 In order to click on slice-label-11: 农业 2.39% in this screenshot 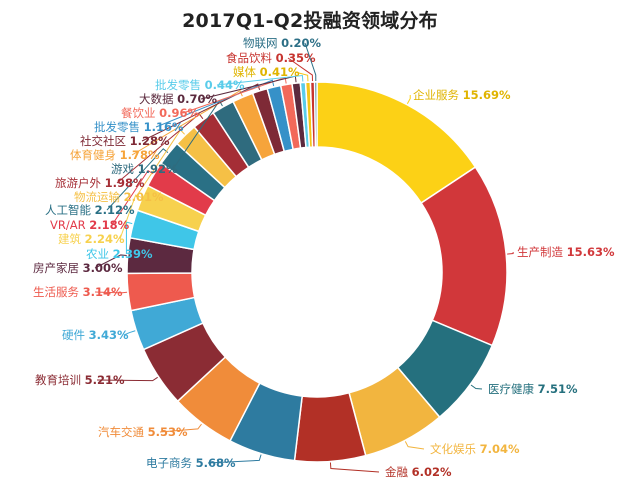, I will do `click(119, 254)`.